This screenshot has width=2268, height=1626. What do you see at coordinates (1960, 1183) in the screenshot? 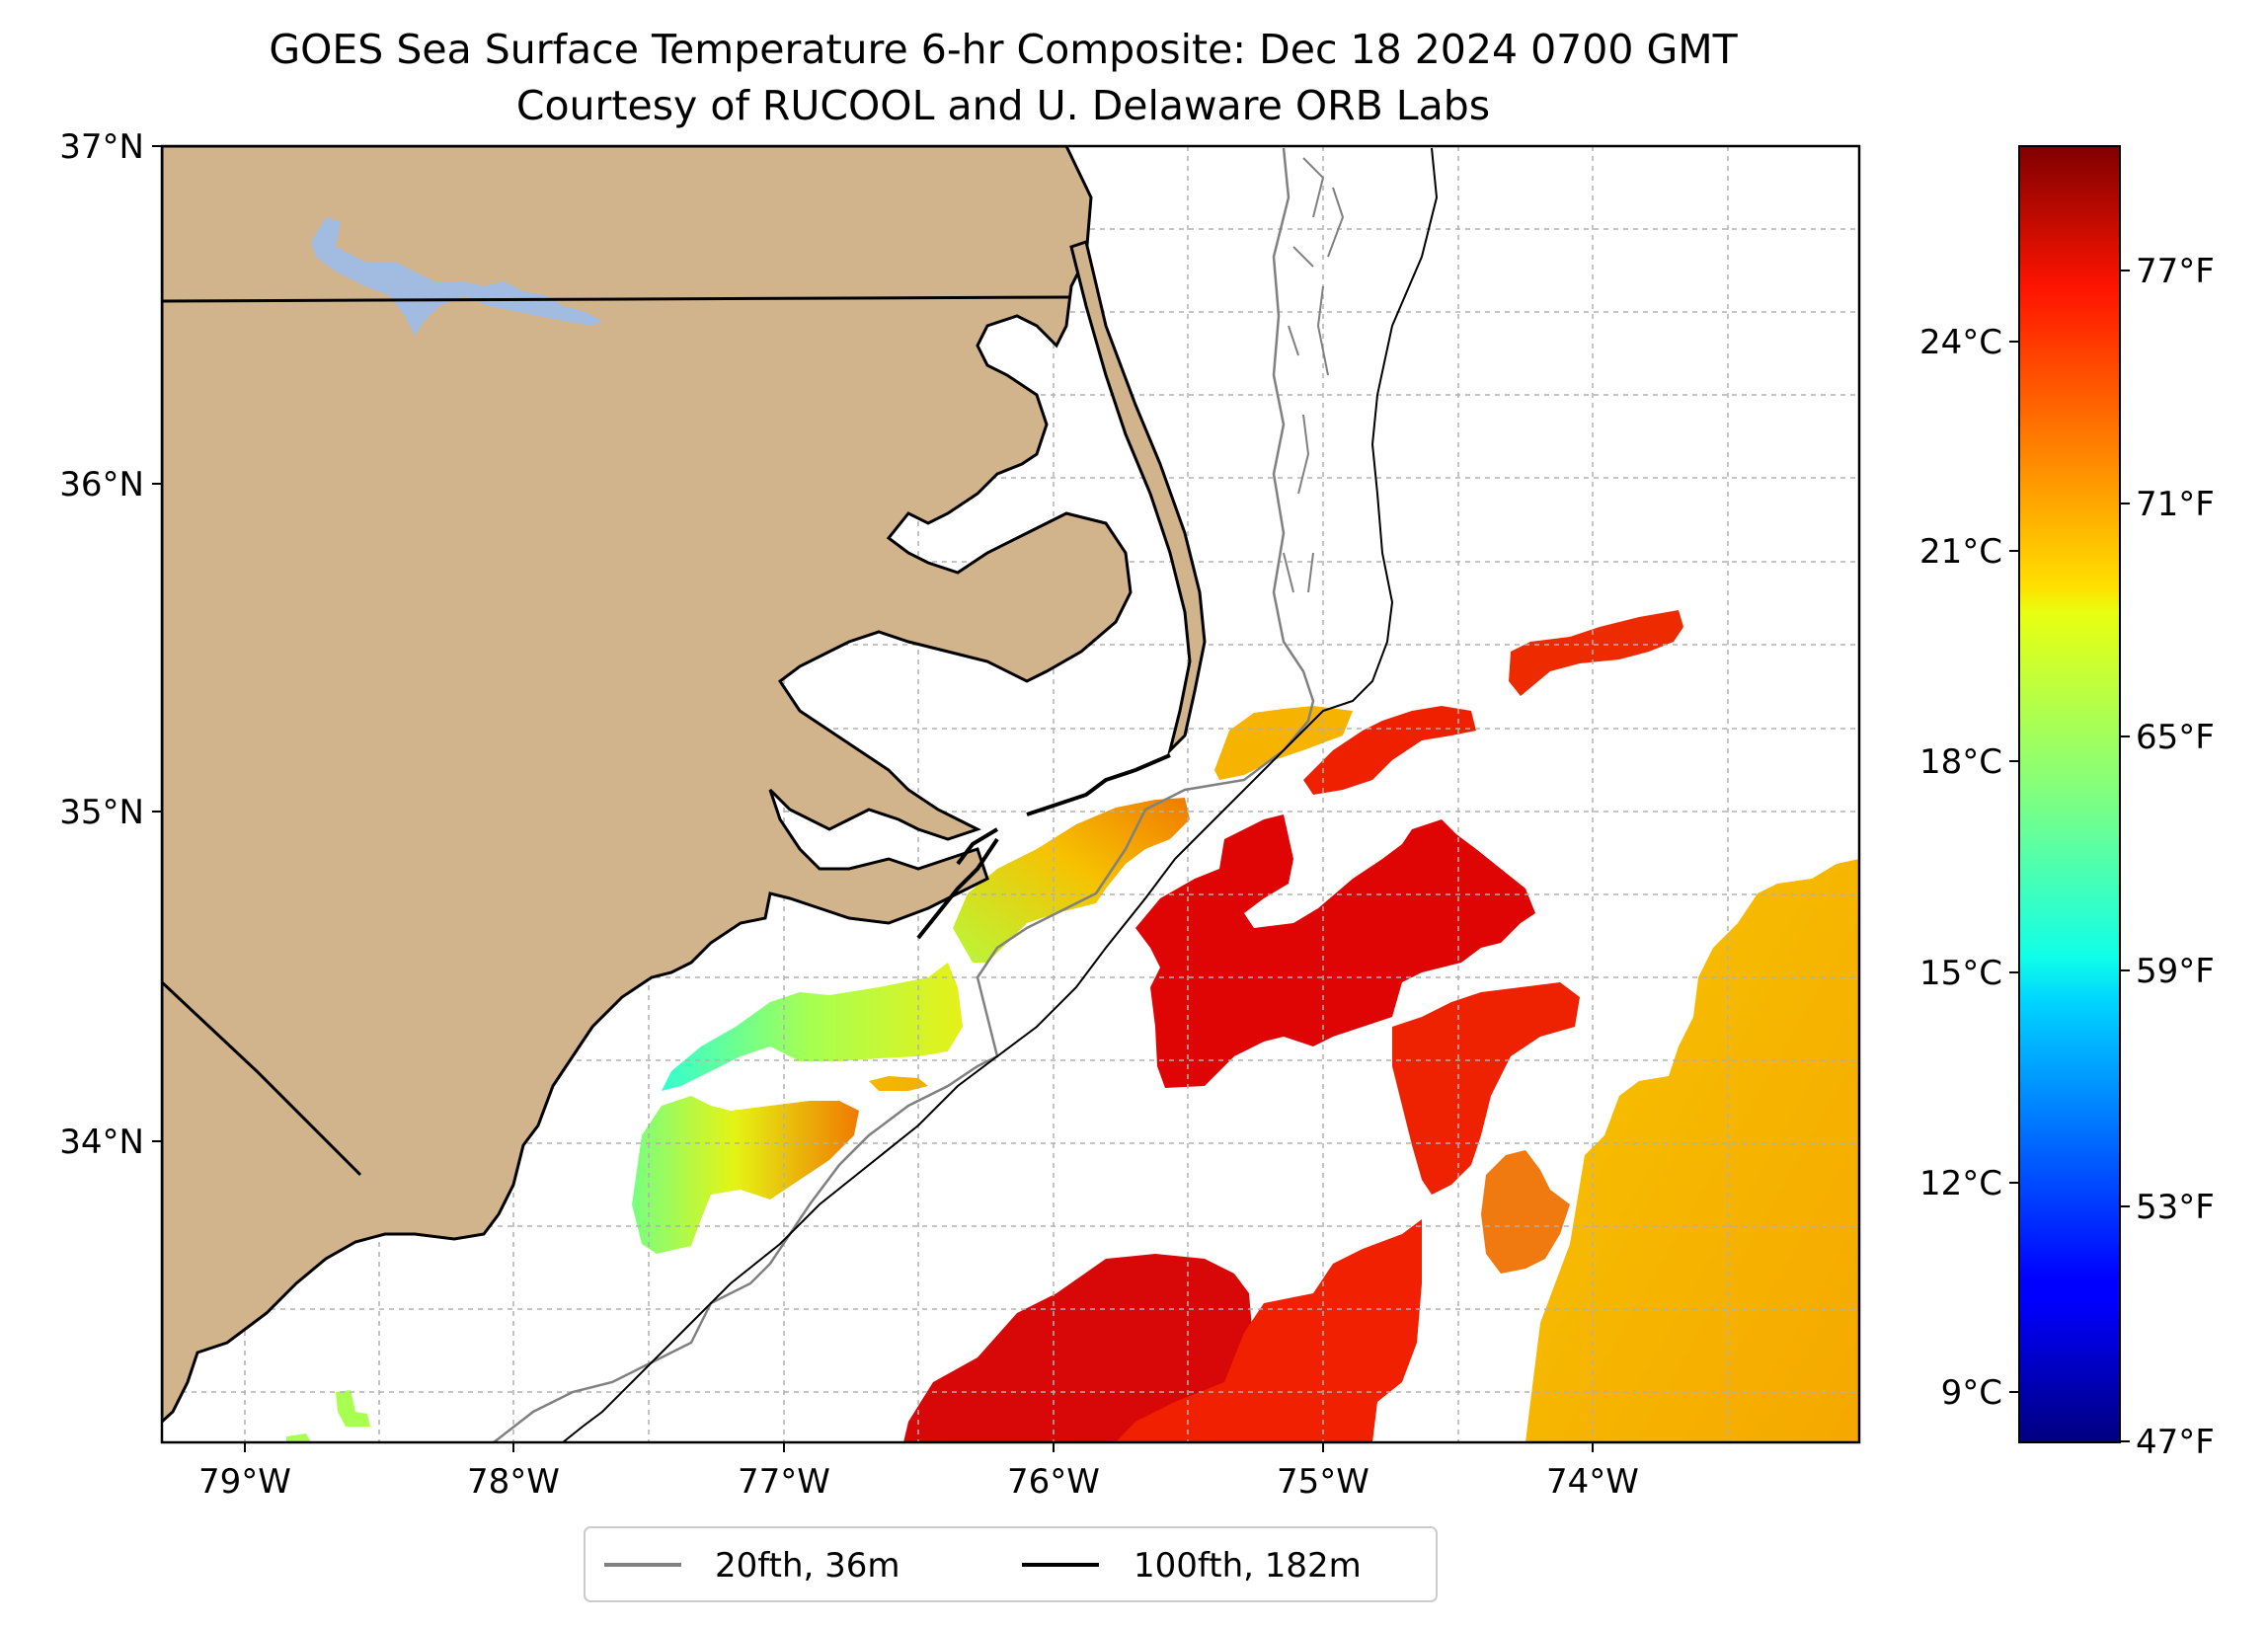
I see `colorbar-celsius-12: 12°C` at bounding box center [1960, 1183].